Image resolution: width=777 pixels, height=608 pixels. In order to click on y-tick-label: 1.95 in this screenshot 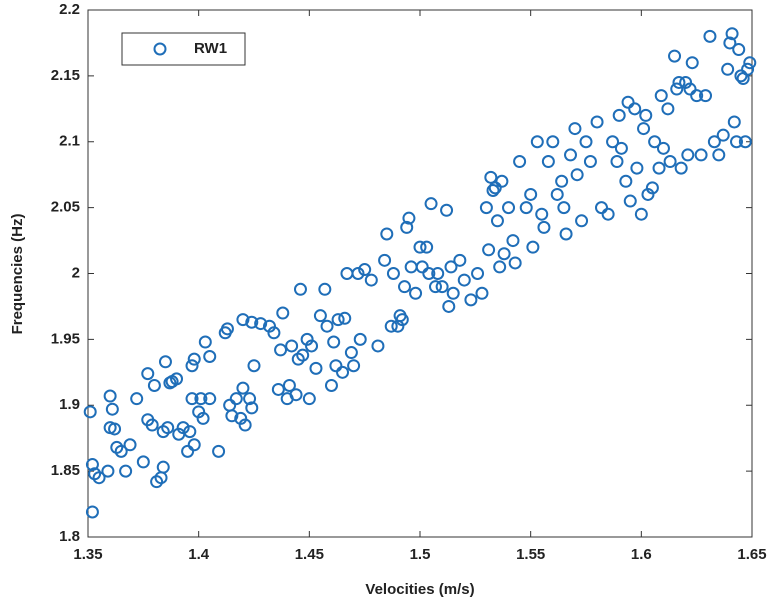, I will do `click(65, 338)`.